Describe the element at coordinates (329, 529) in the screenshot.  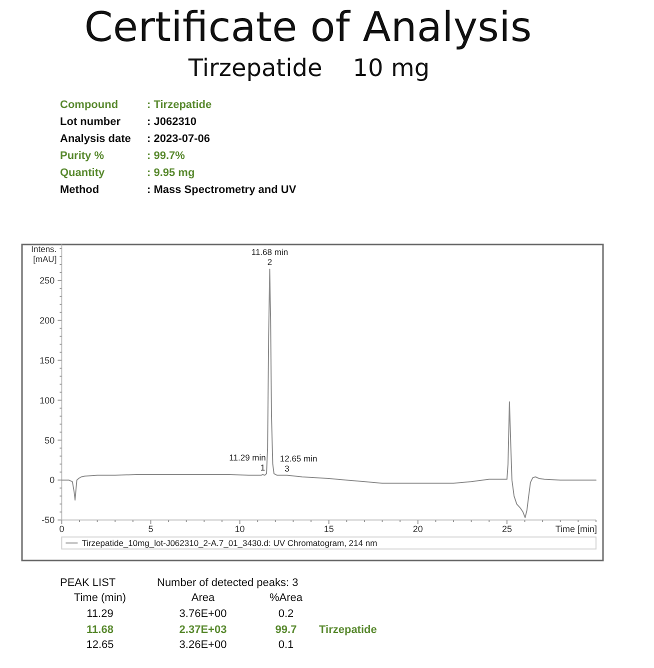
I see `x-tick-label: 15` at that location.